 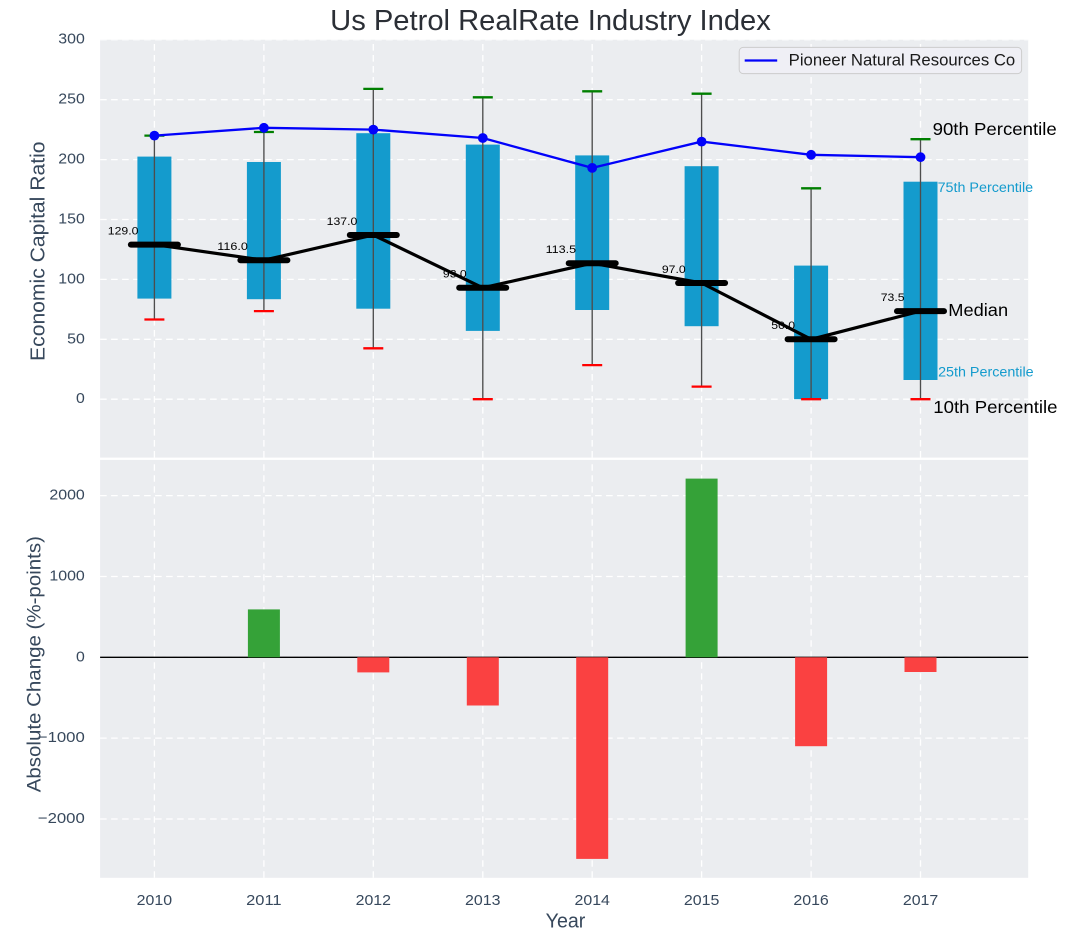 I want to click on svg-text: Economic Capital Ratio, so click(x=39, y=251).